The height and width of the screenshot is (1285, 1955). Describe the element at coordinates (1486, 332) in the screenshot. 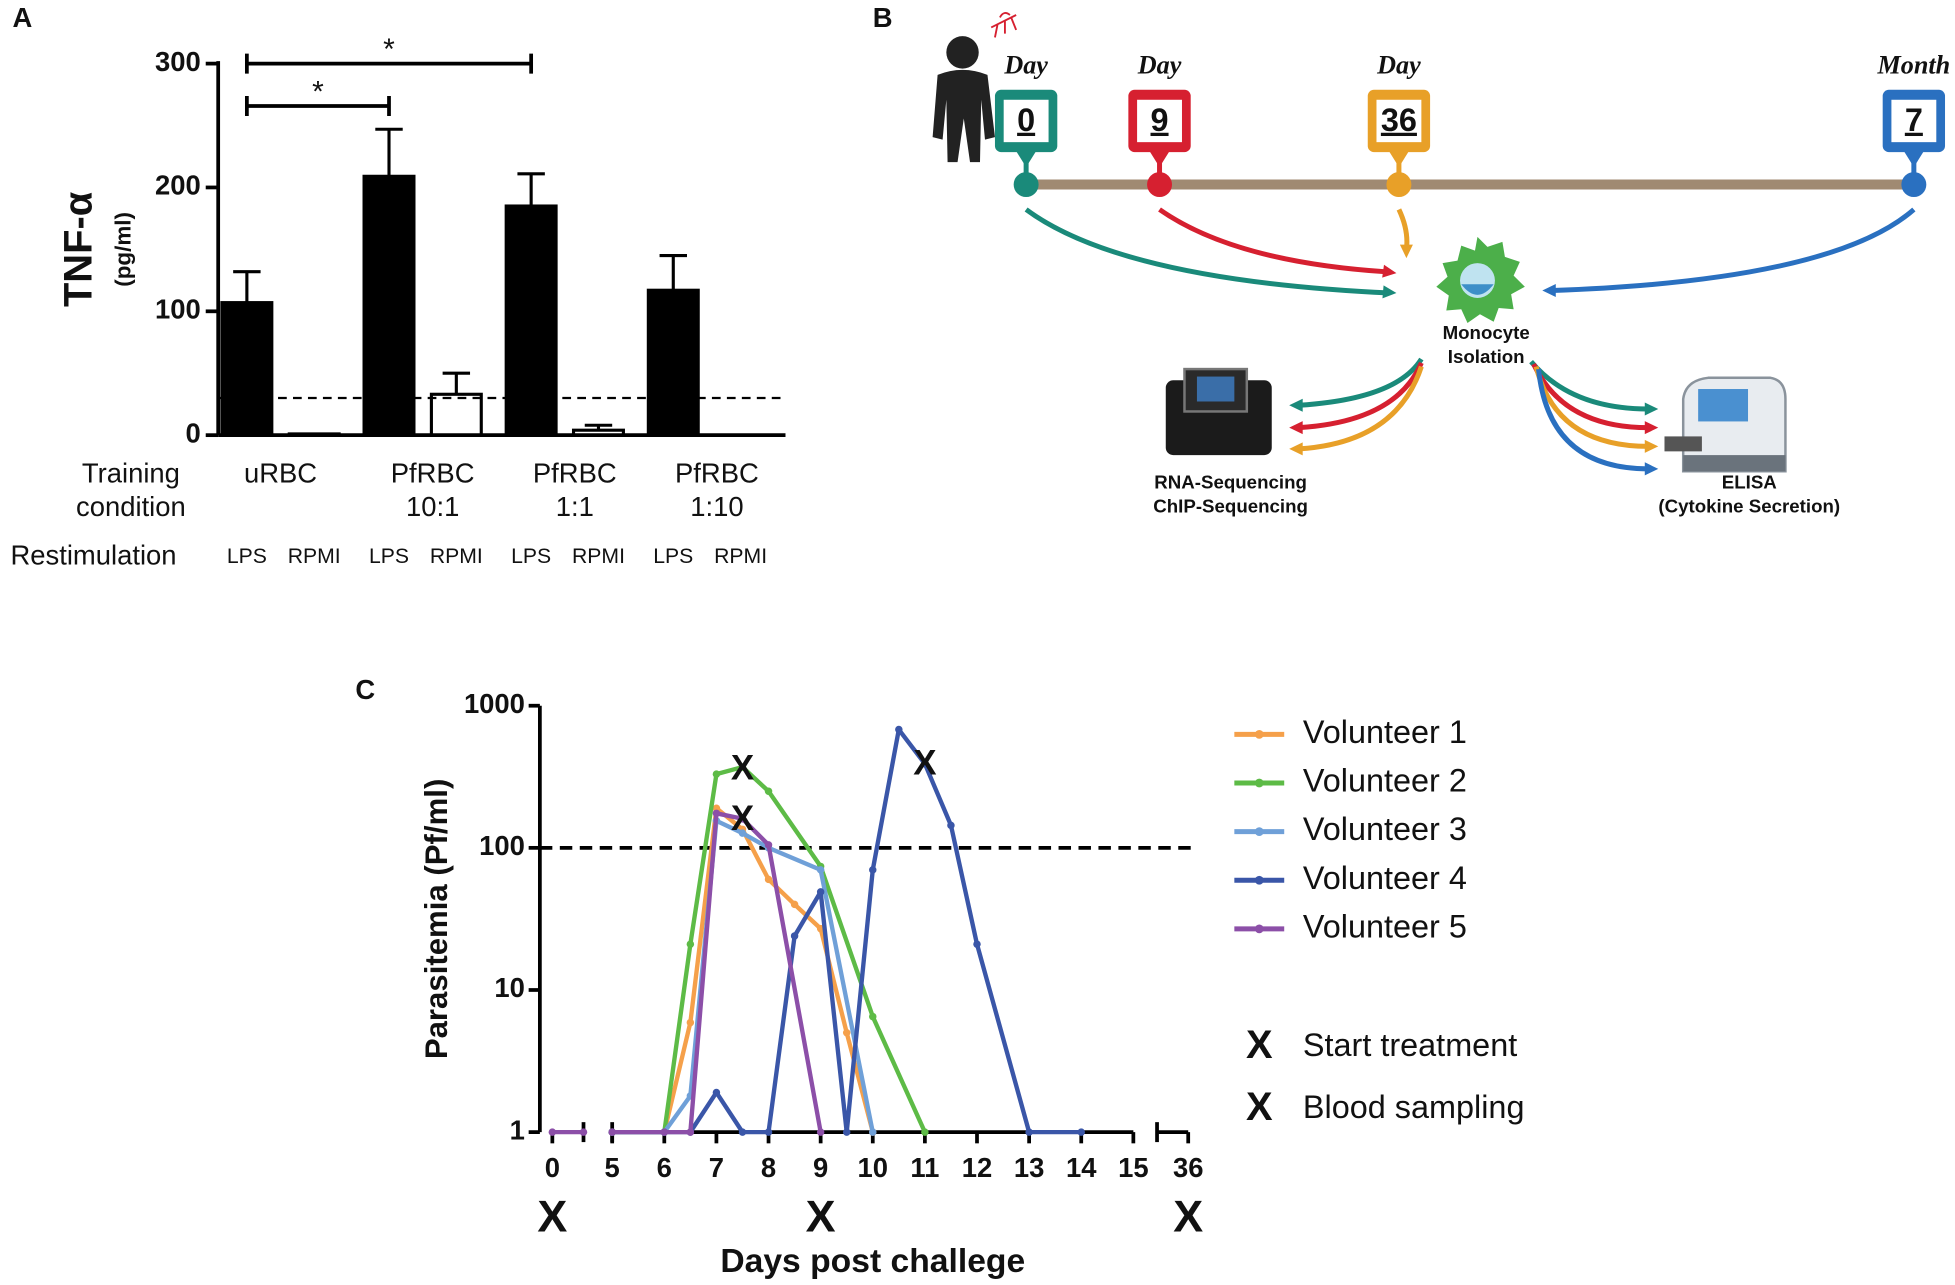

I see `diagram-label: Monocyte` at that location.